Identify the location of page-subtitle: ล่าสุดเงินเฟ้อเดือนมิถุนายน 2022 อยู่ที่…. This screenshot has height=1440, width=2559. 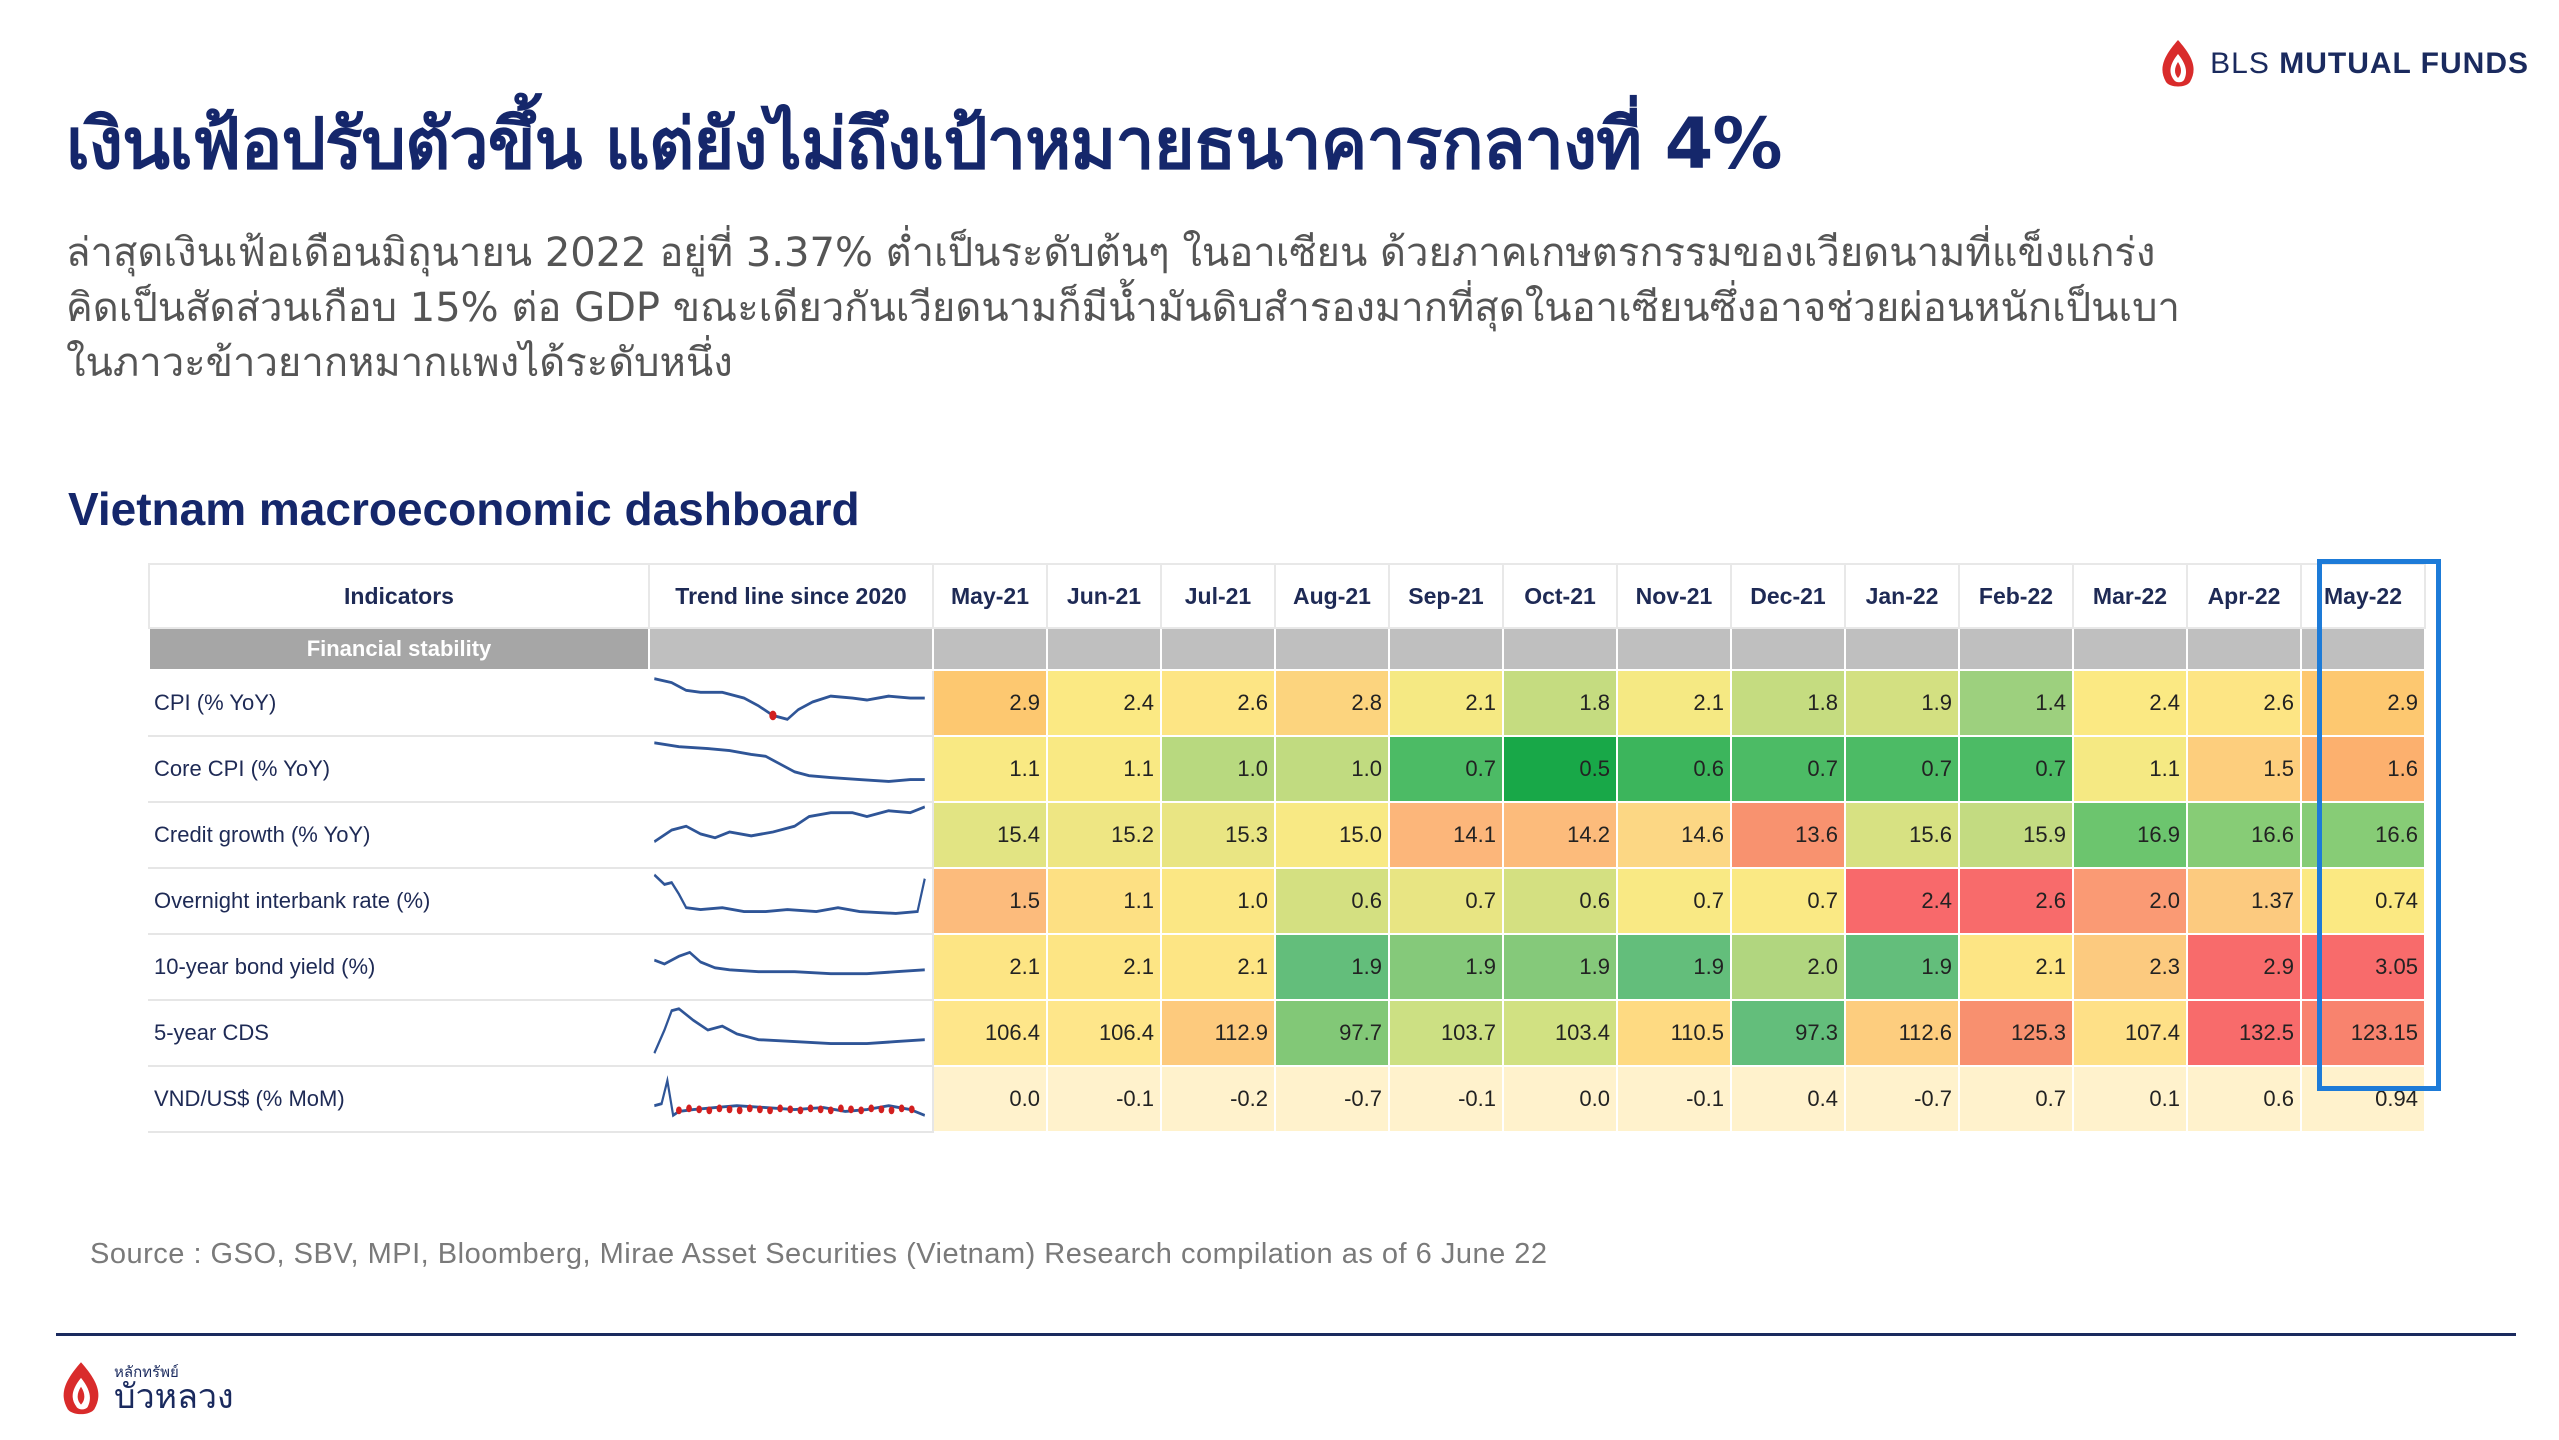
(1286, 308).